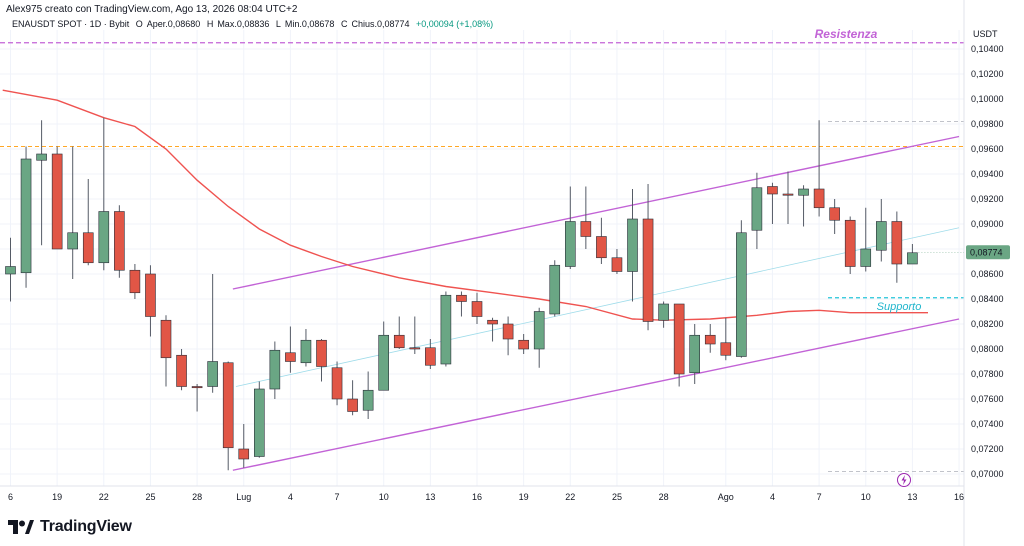  I want to click on last-price-badge, so click(988, 252).